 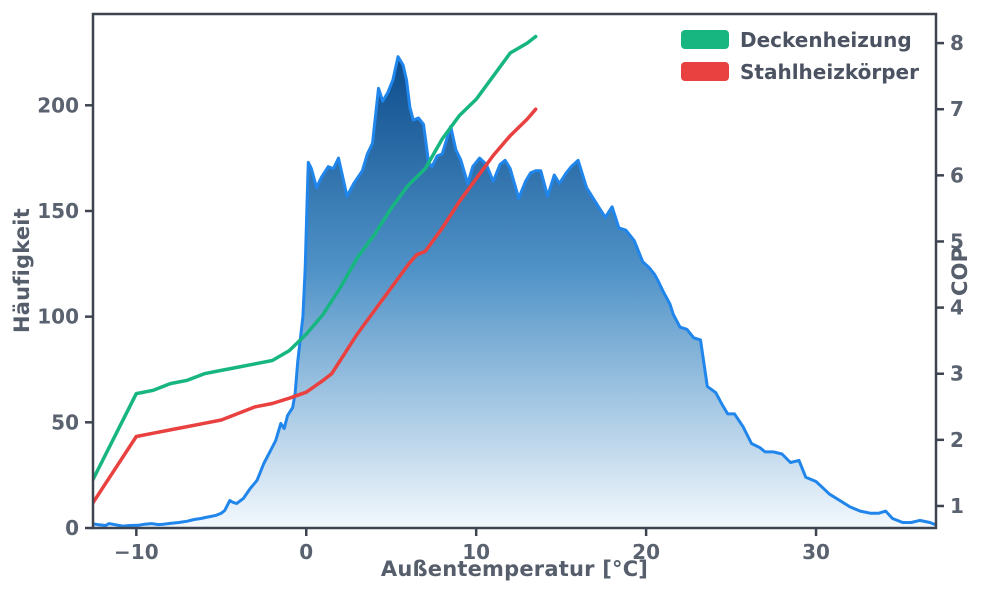 I want to click on tick-label: 200, so click(x=58, y=105).